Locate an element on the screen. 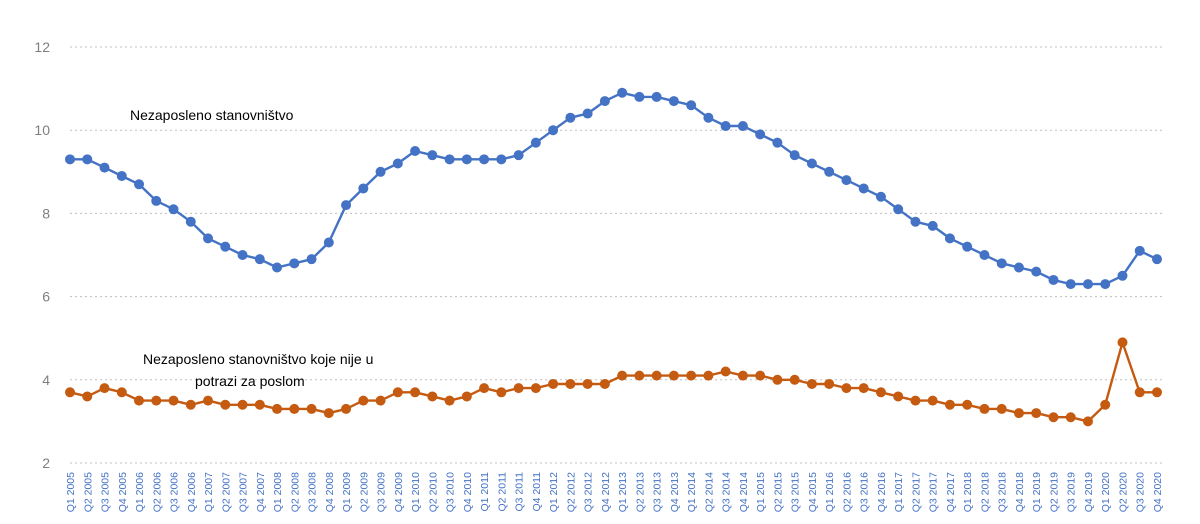  x-tick-label: Q3 2005 is located at coordinates (106, 492).